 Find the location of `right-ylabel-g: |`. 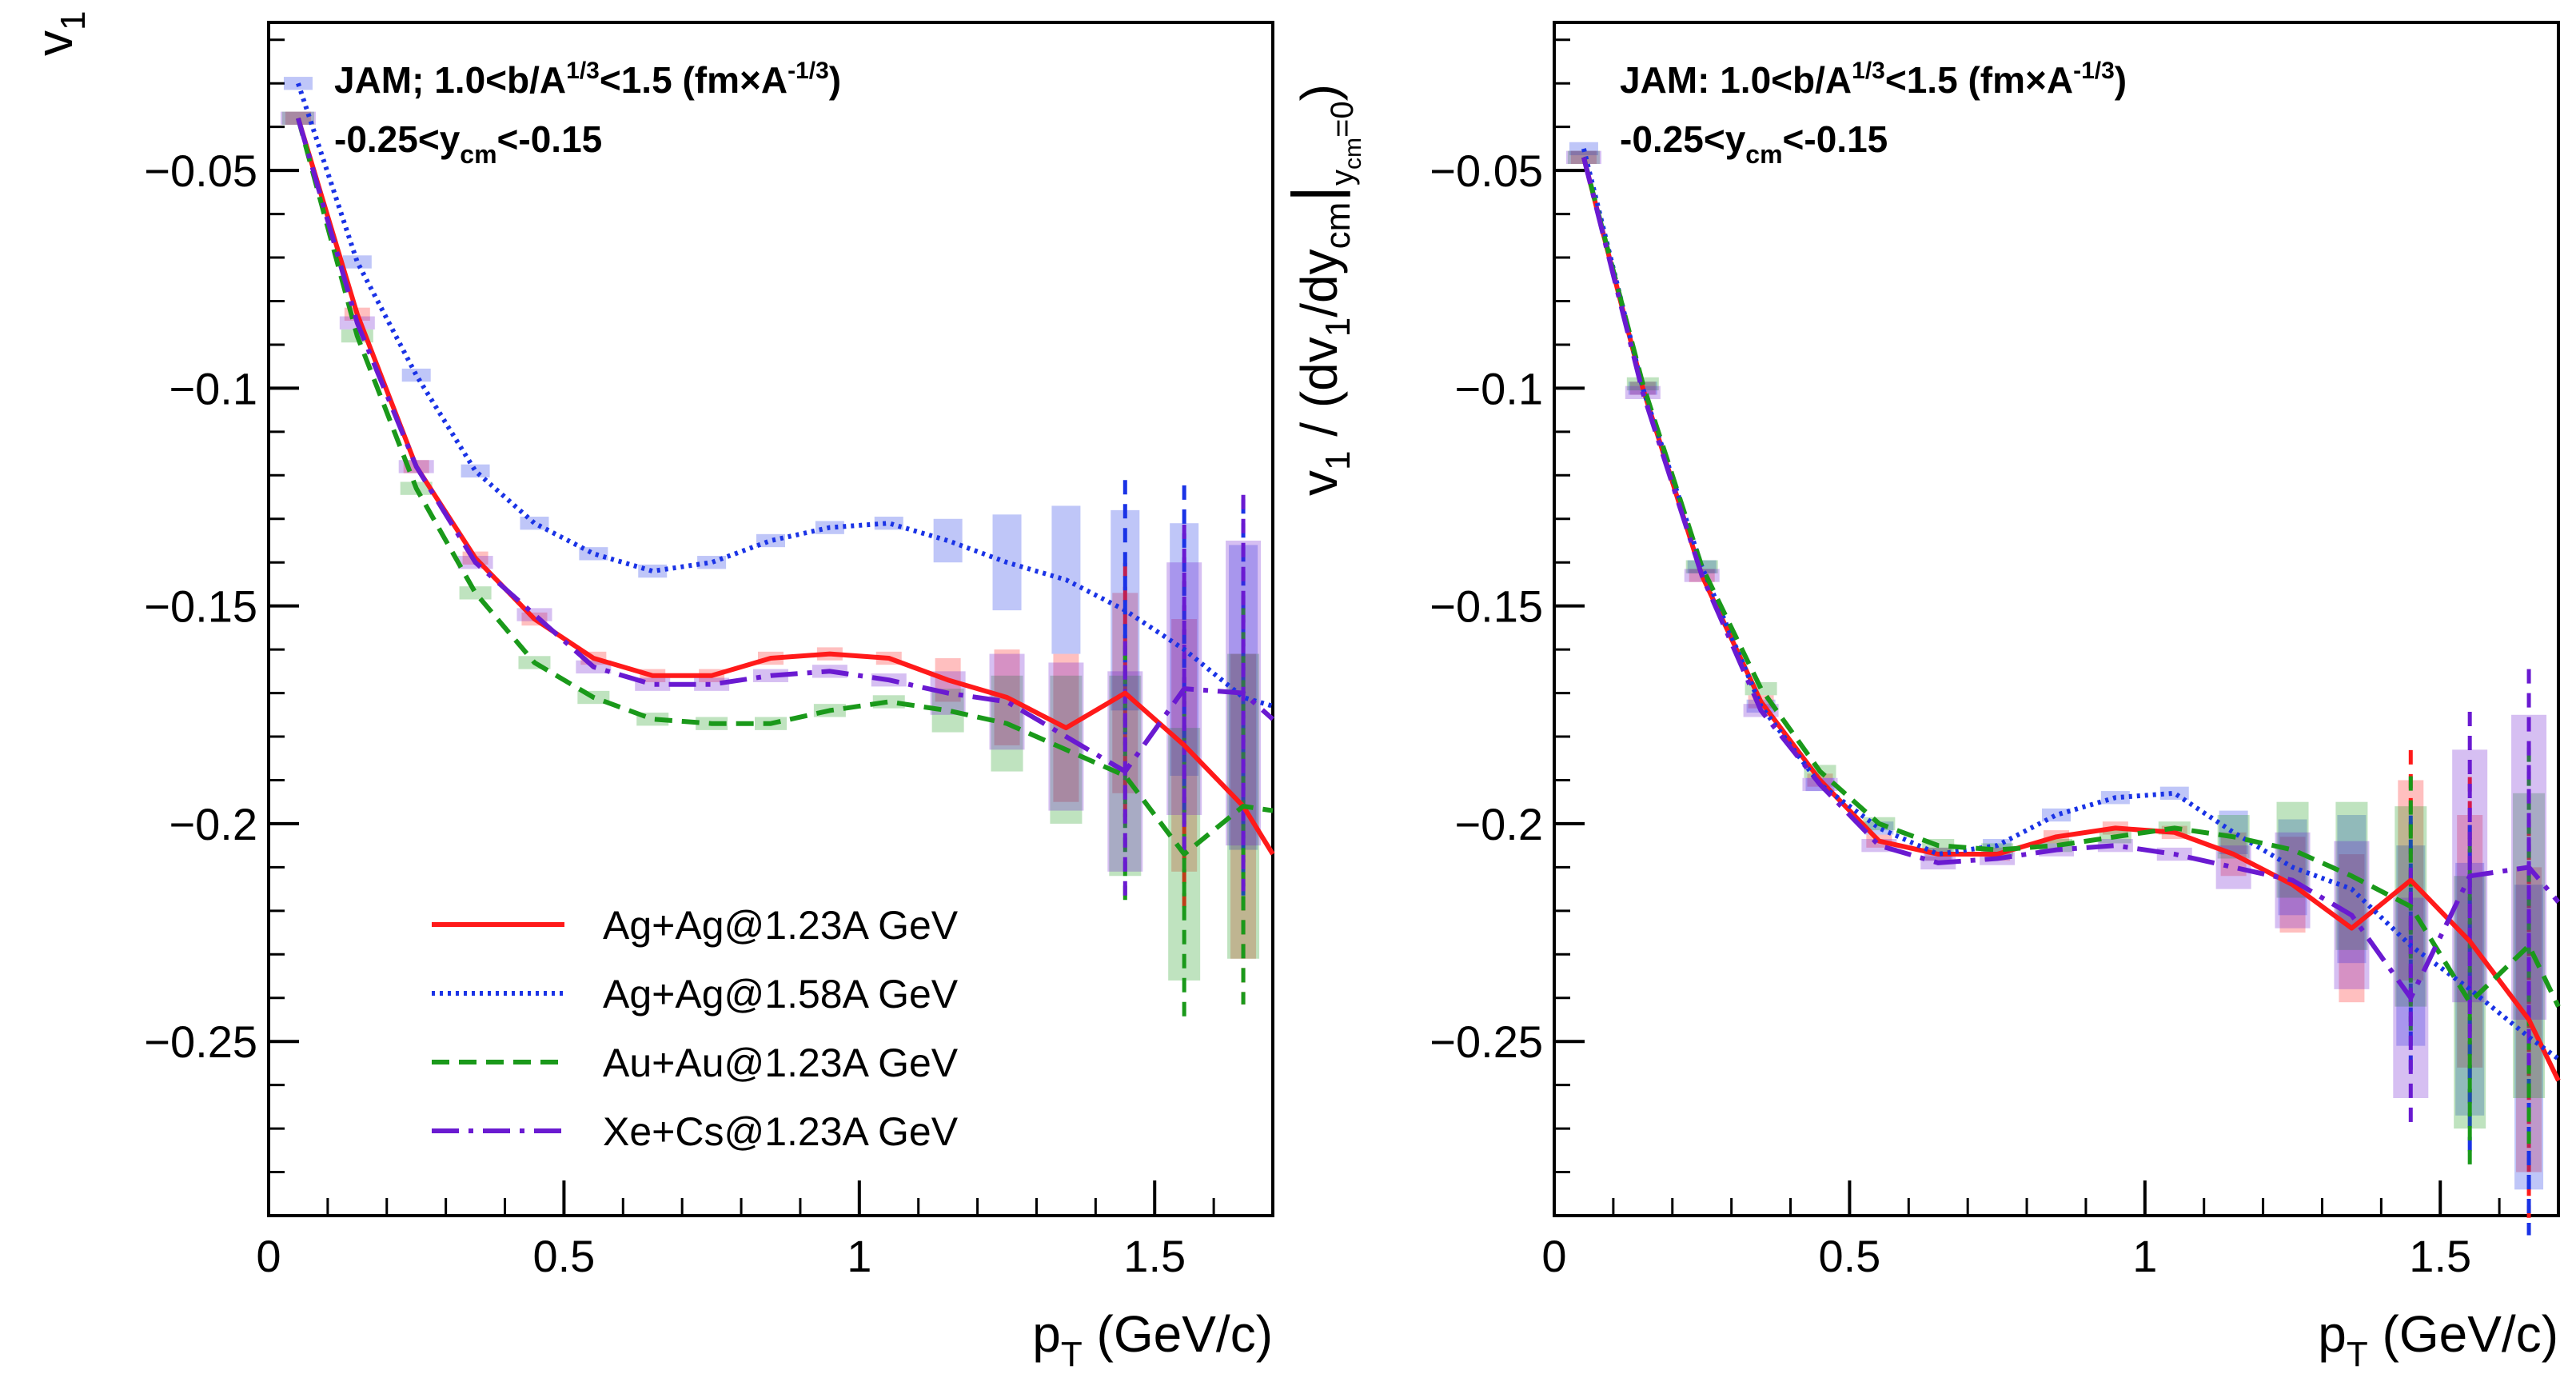

right-ylabel-g: | is located at coordinates (1314, 194).